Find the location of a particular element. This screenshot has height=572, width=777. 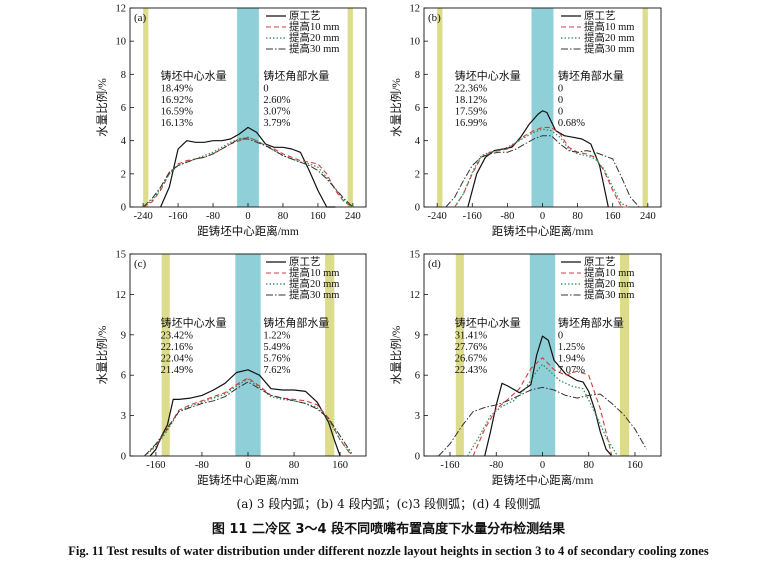

center-water-value: 16.92% is located at coordinates (177, 100).